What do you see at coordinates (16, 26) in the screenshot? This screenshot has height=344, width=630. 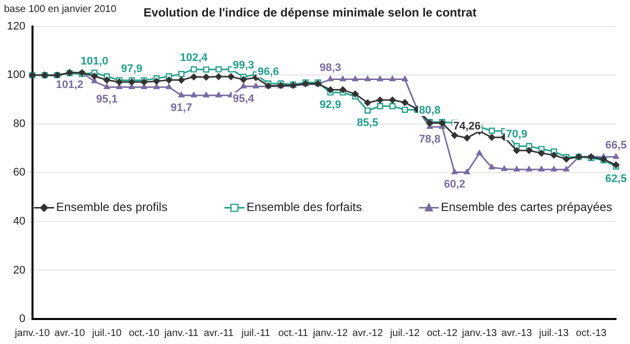 I see `y-tick-label: 120` at bounding box center [16, 26].